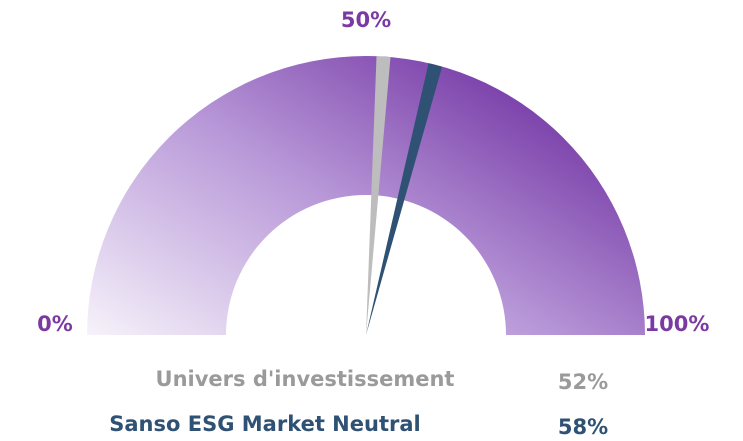 Image resolution: width=743 pixels, height=441 pixels. I want to click on legend-value: 52%, so click(583, 382).